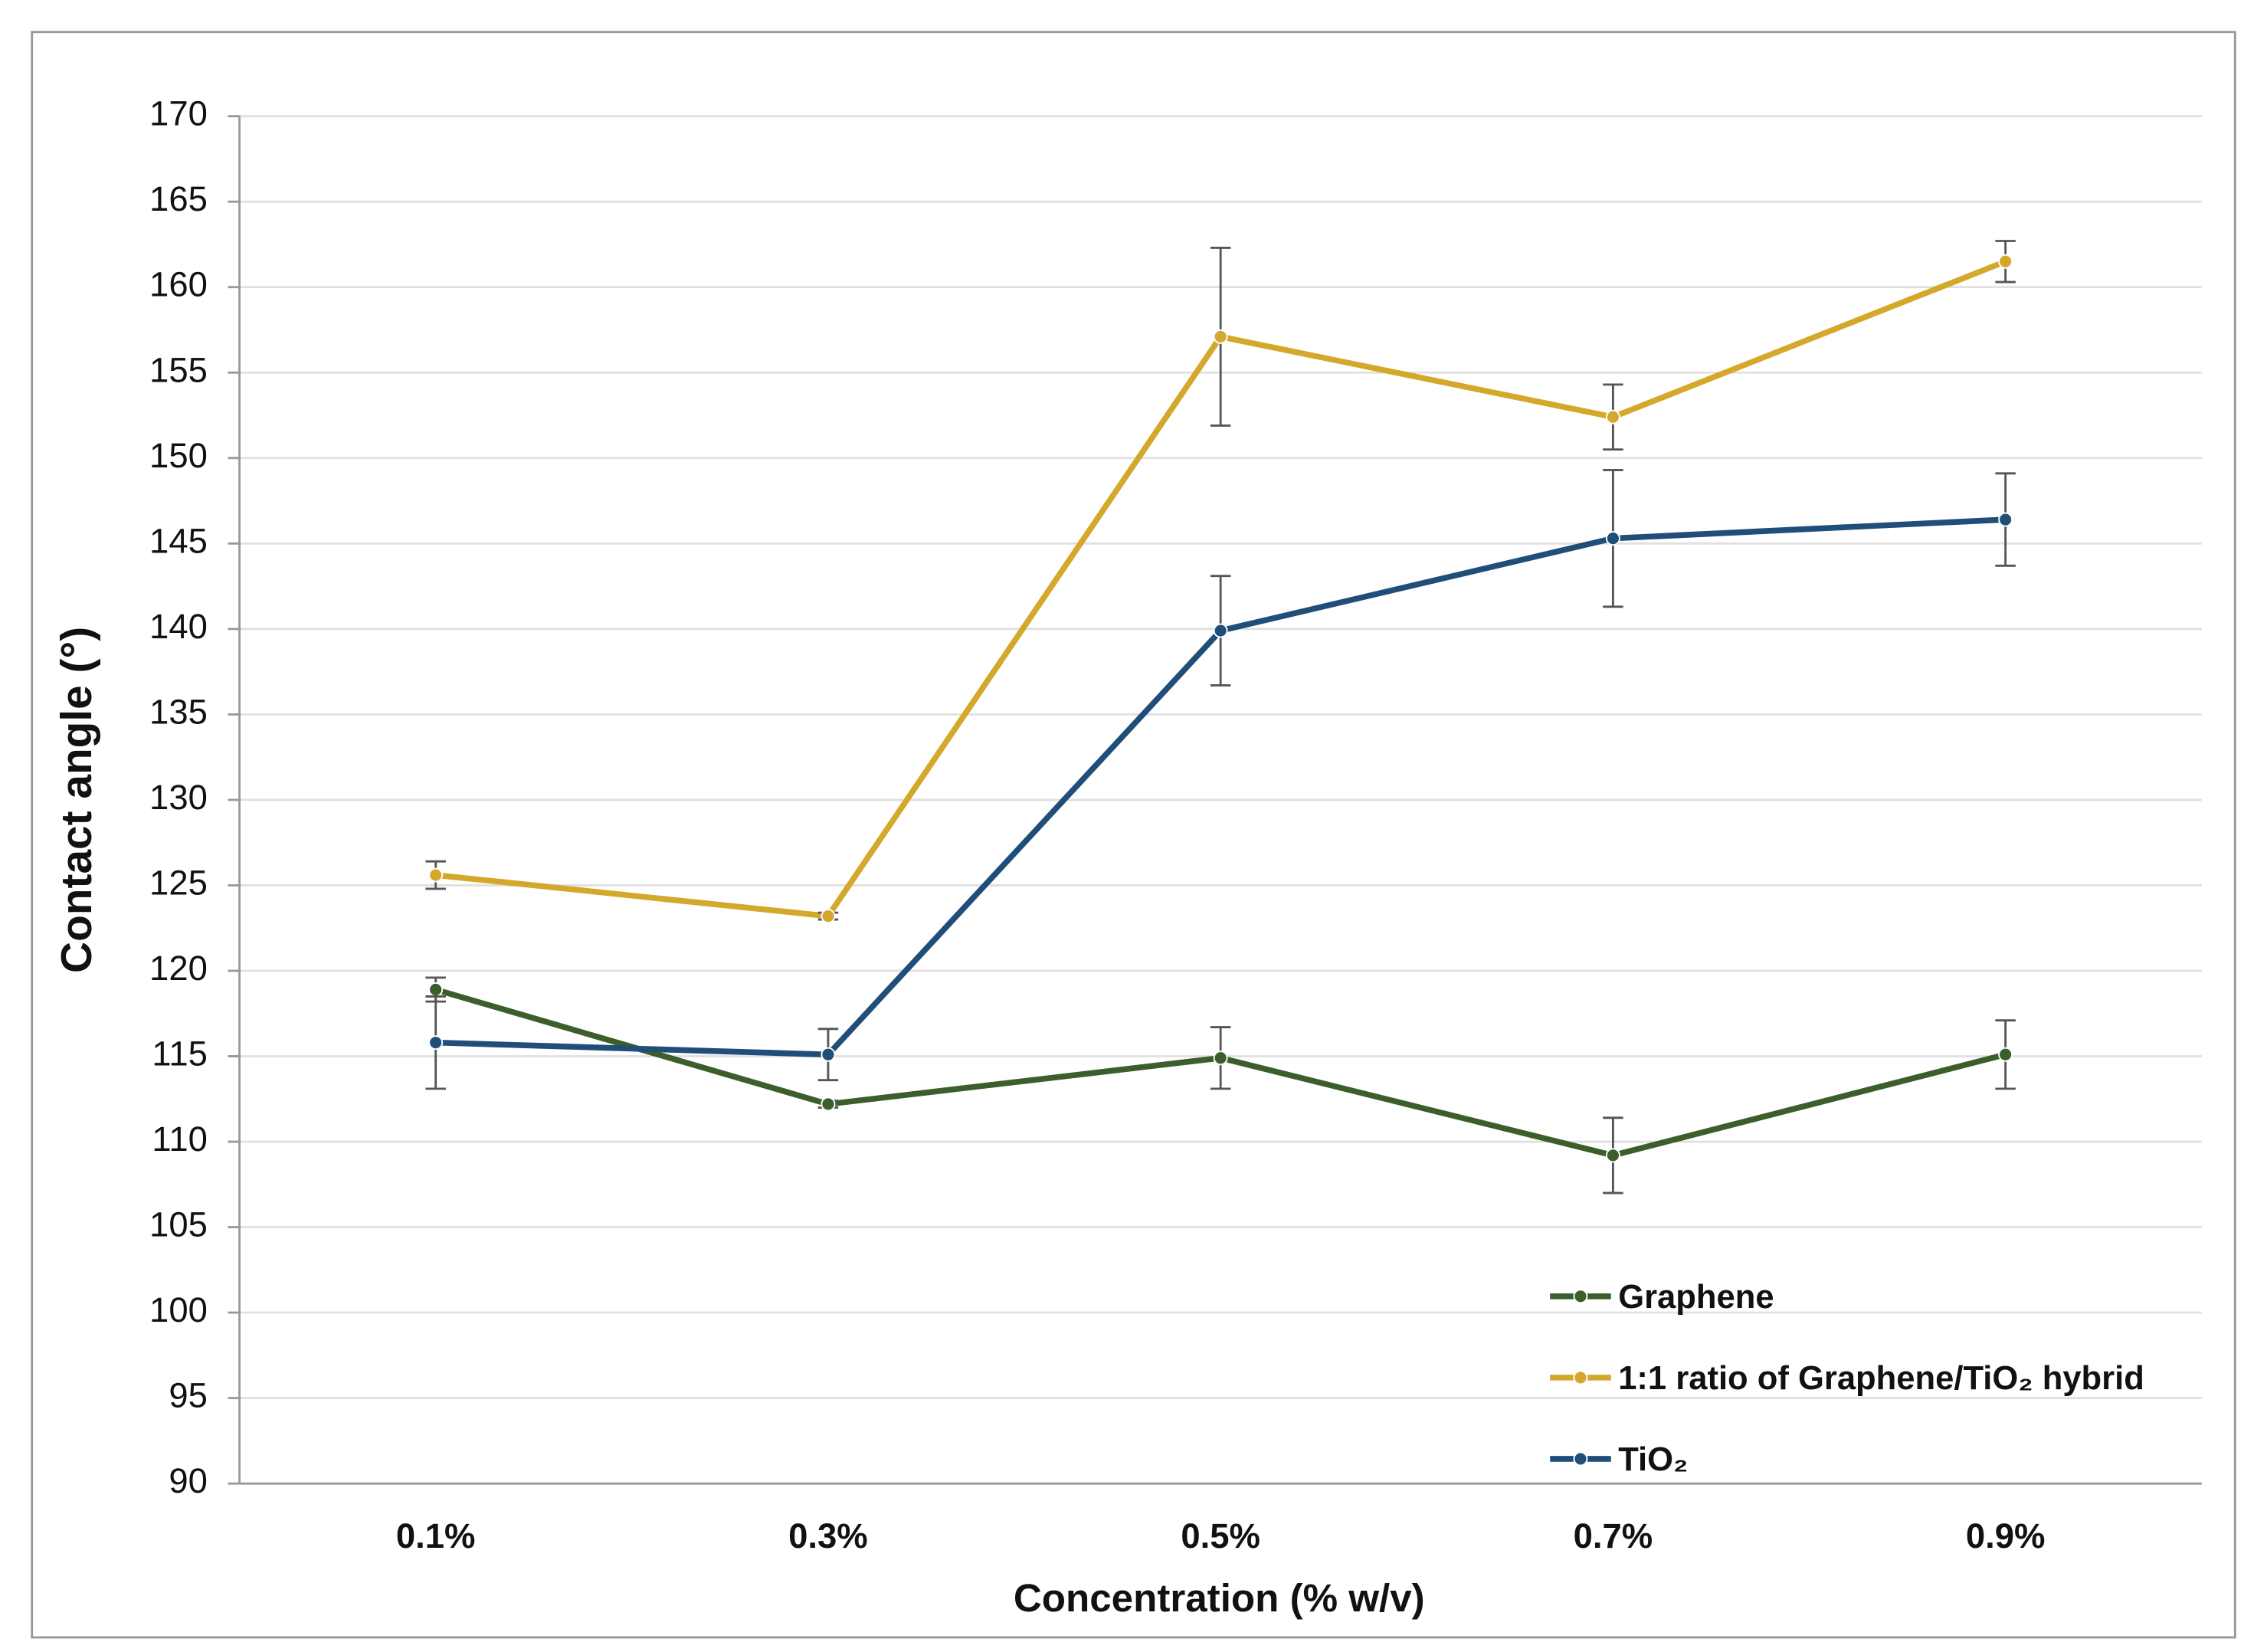 This screenshot has width=2267, height=1652. What do you see at coordinates (178, 1310) in the screenshot?
I see `y-tick-label: 100` at bounding box center [178, 1310].